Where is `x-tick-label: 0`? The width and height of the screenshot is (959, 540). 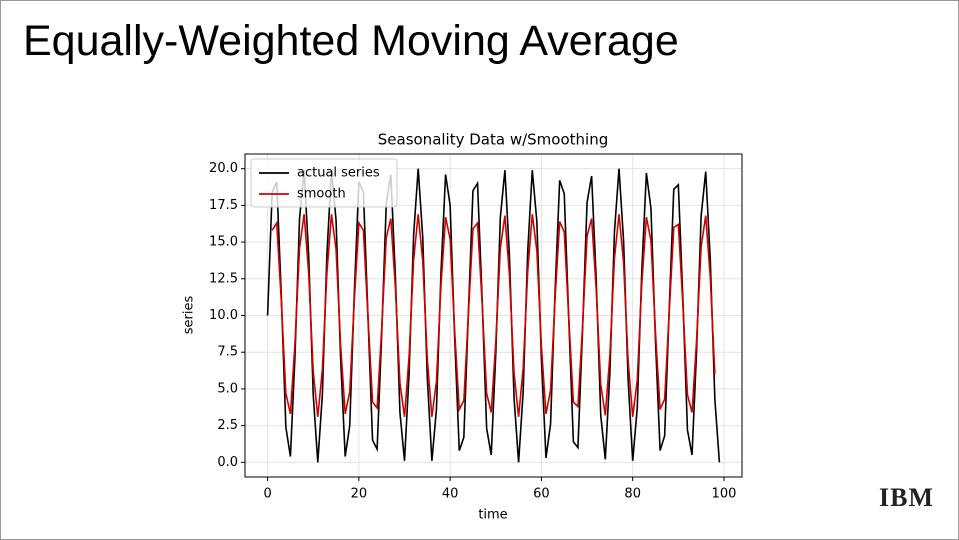 x-tick-label: 0 is located at coordinates (267, 494).